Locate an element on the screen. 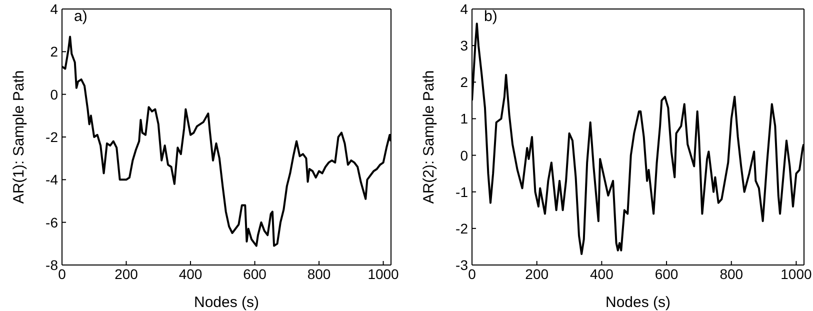 The width and height of the screenshot is (813, 311). annotation: b) is located at coordinates (491, 16).